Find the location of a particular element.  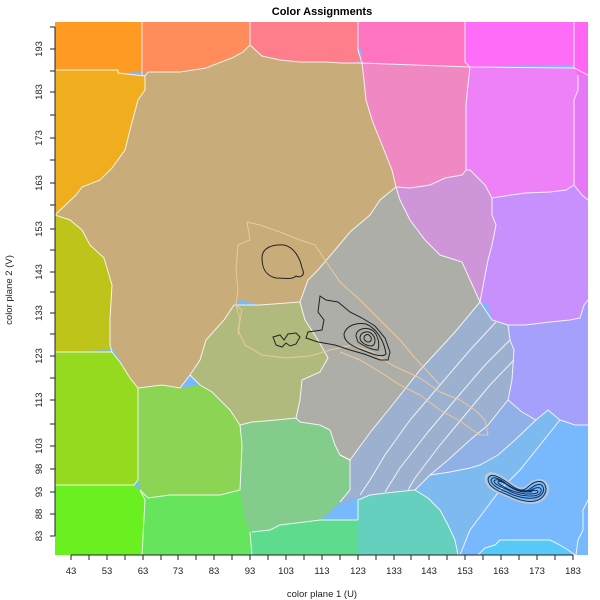

region-orange is located at coordinates (98, 47).